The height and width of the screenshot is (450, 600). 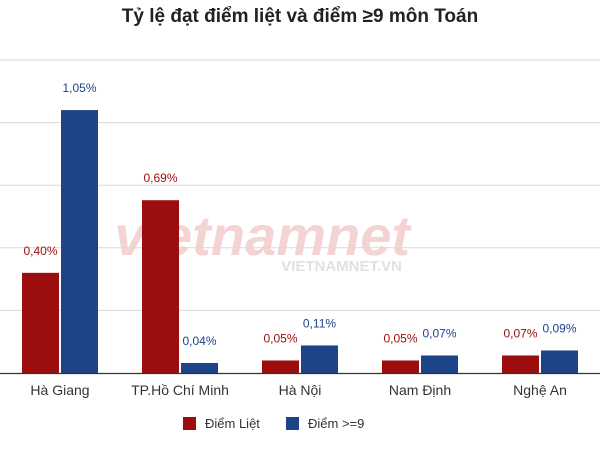 I want to click on x-tick-label: Nghệ An, so click(x=540, y=390).